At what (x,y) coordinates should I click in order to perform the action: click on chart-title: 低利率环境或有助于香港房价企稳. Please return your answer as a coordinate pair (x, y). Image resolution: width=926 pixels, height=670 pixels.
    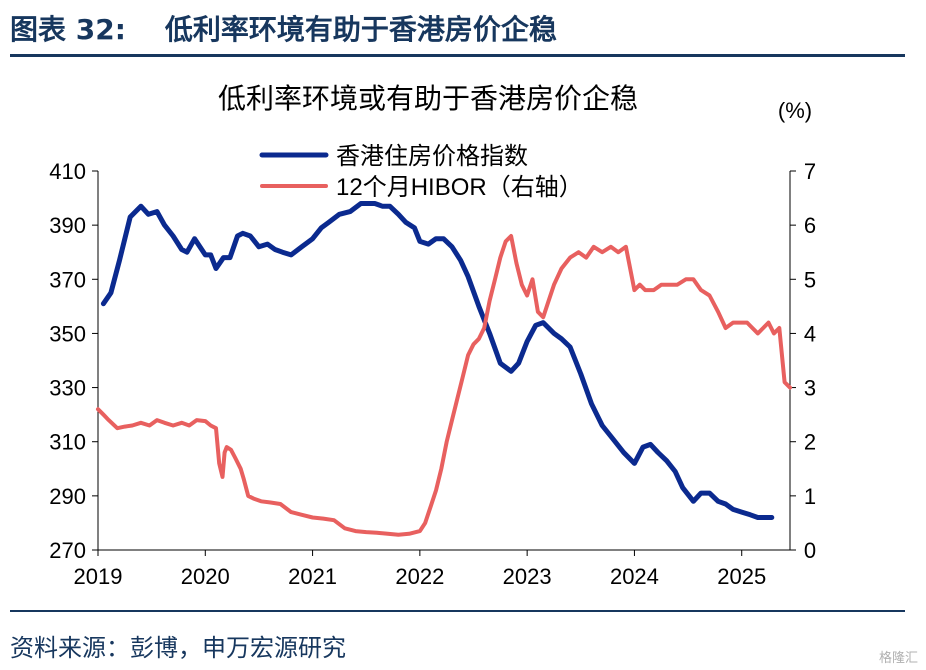
    Looking at the image, I should click on (428, 98).